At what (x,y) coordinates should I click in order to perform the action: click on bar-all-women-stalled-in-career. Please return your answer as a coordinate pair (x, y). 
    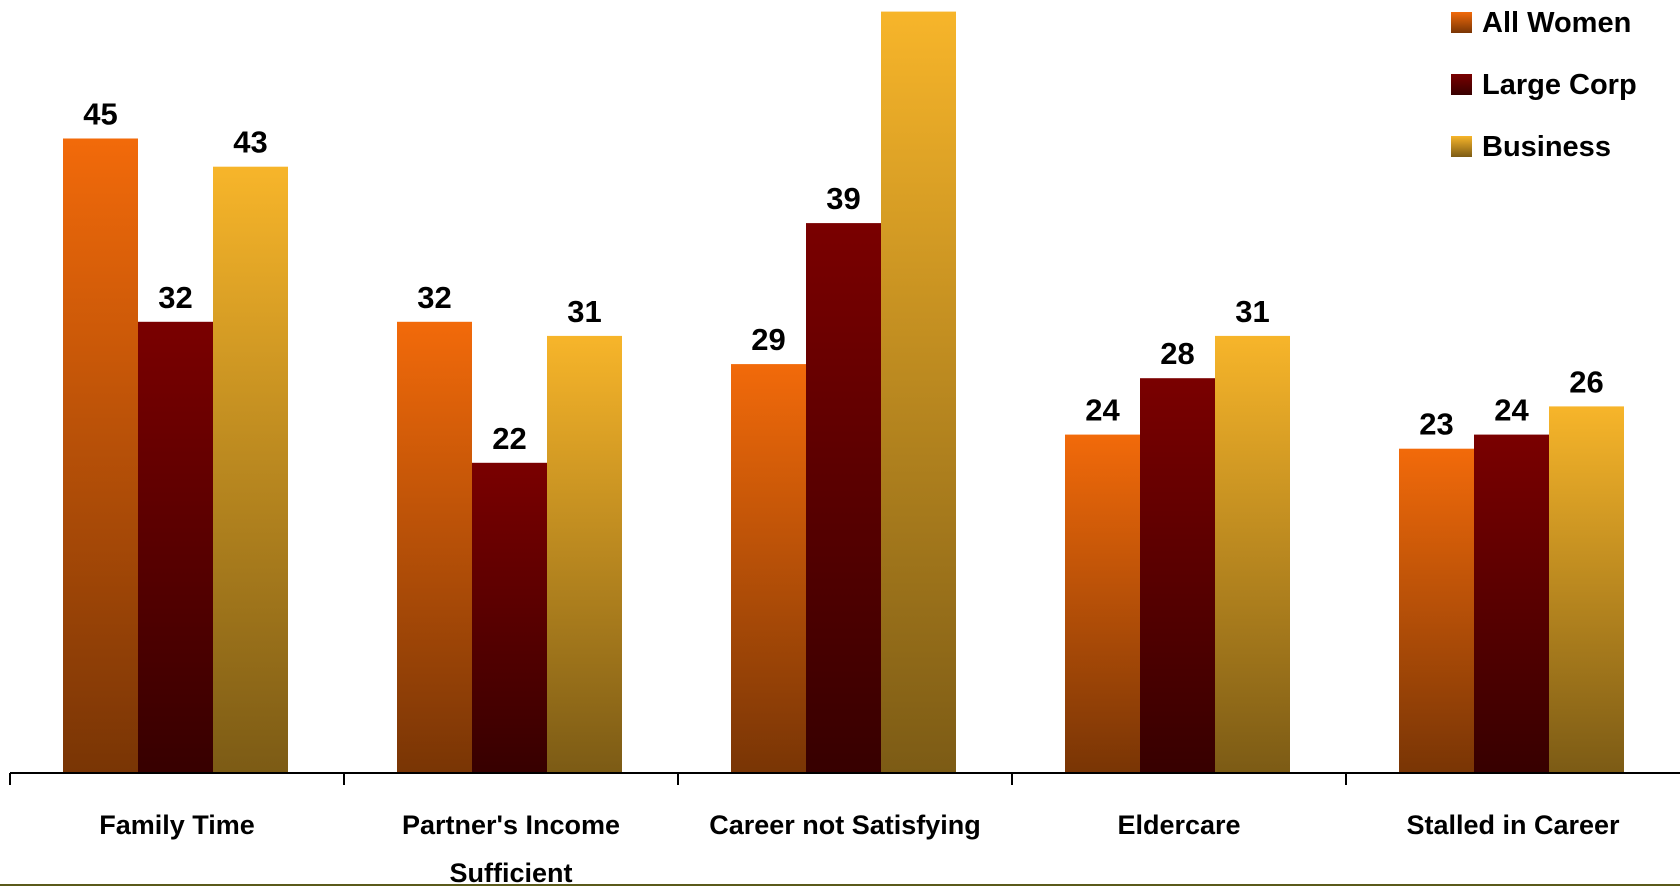
    Looking at the image, I should click on (1436, 610).